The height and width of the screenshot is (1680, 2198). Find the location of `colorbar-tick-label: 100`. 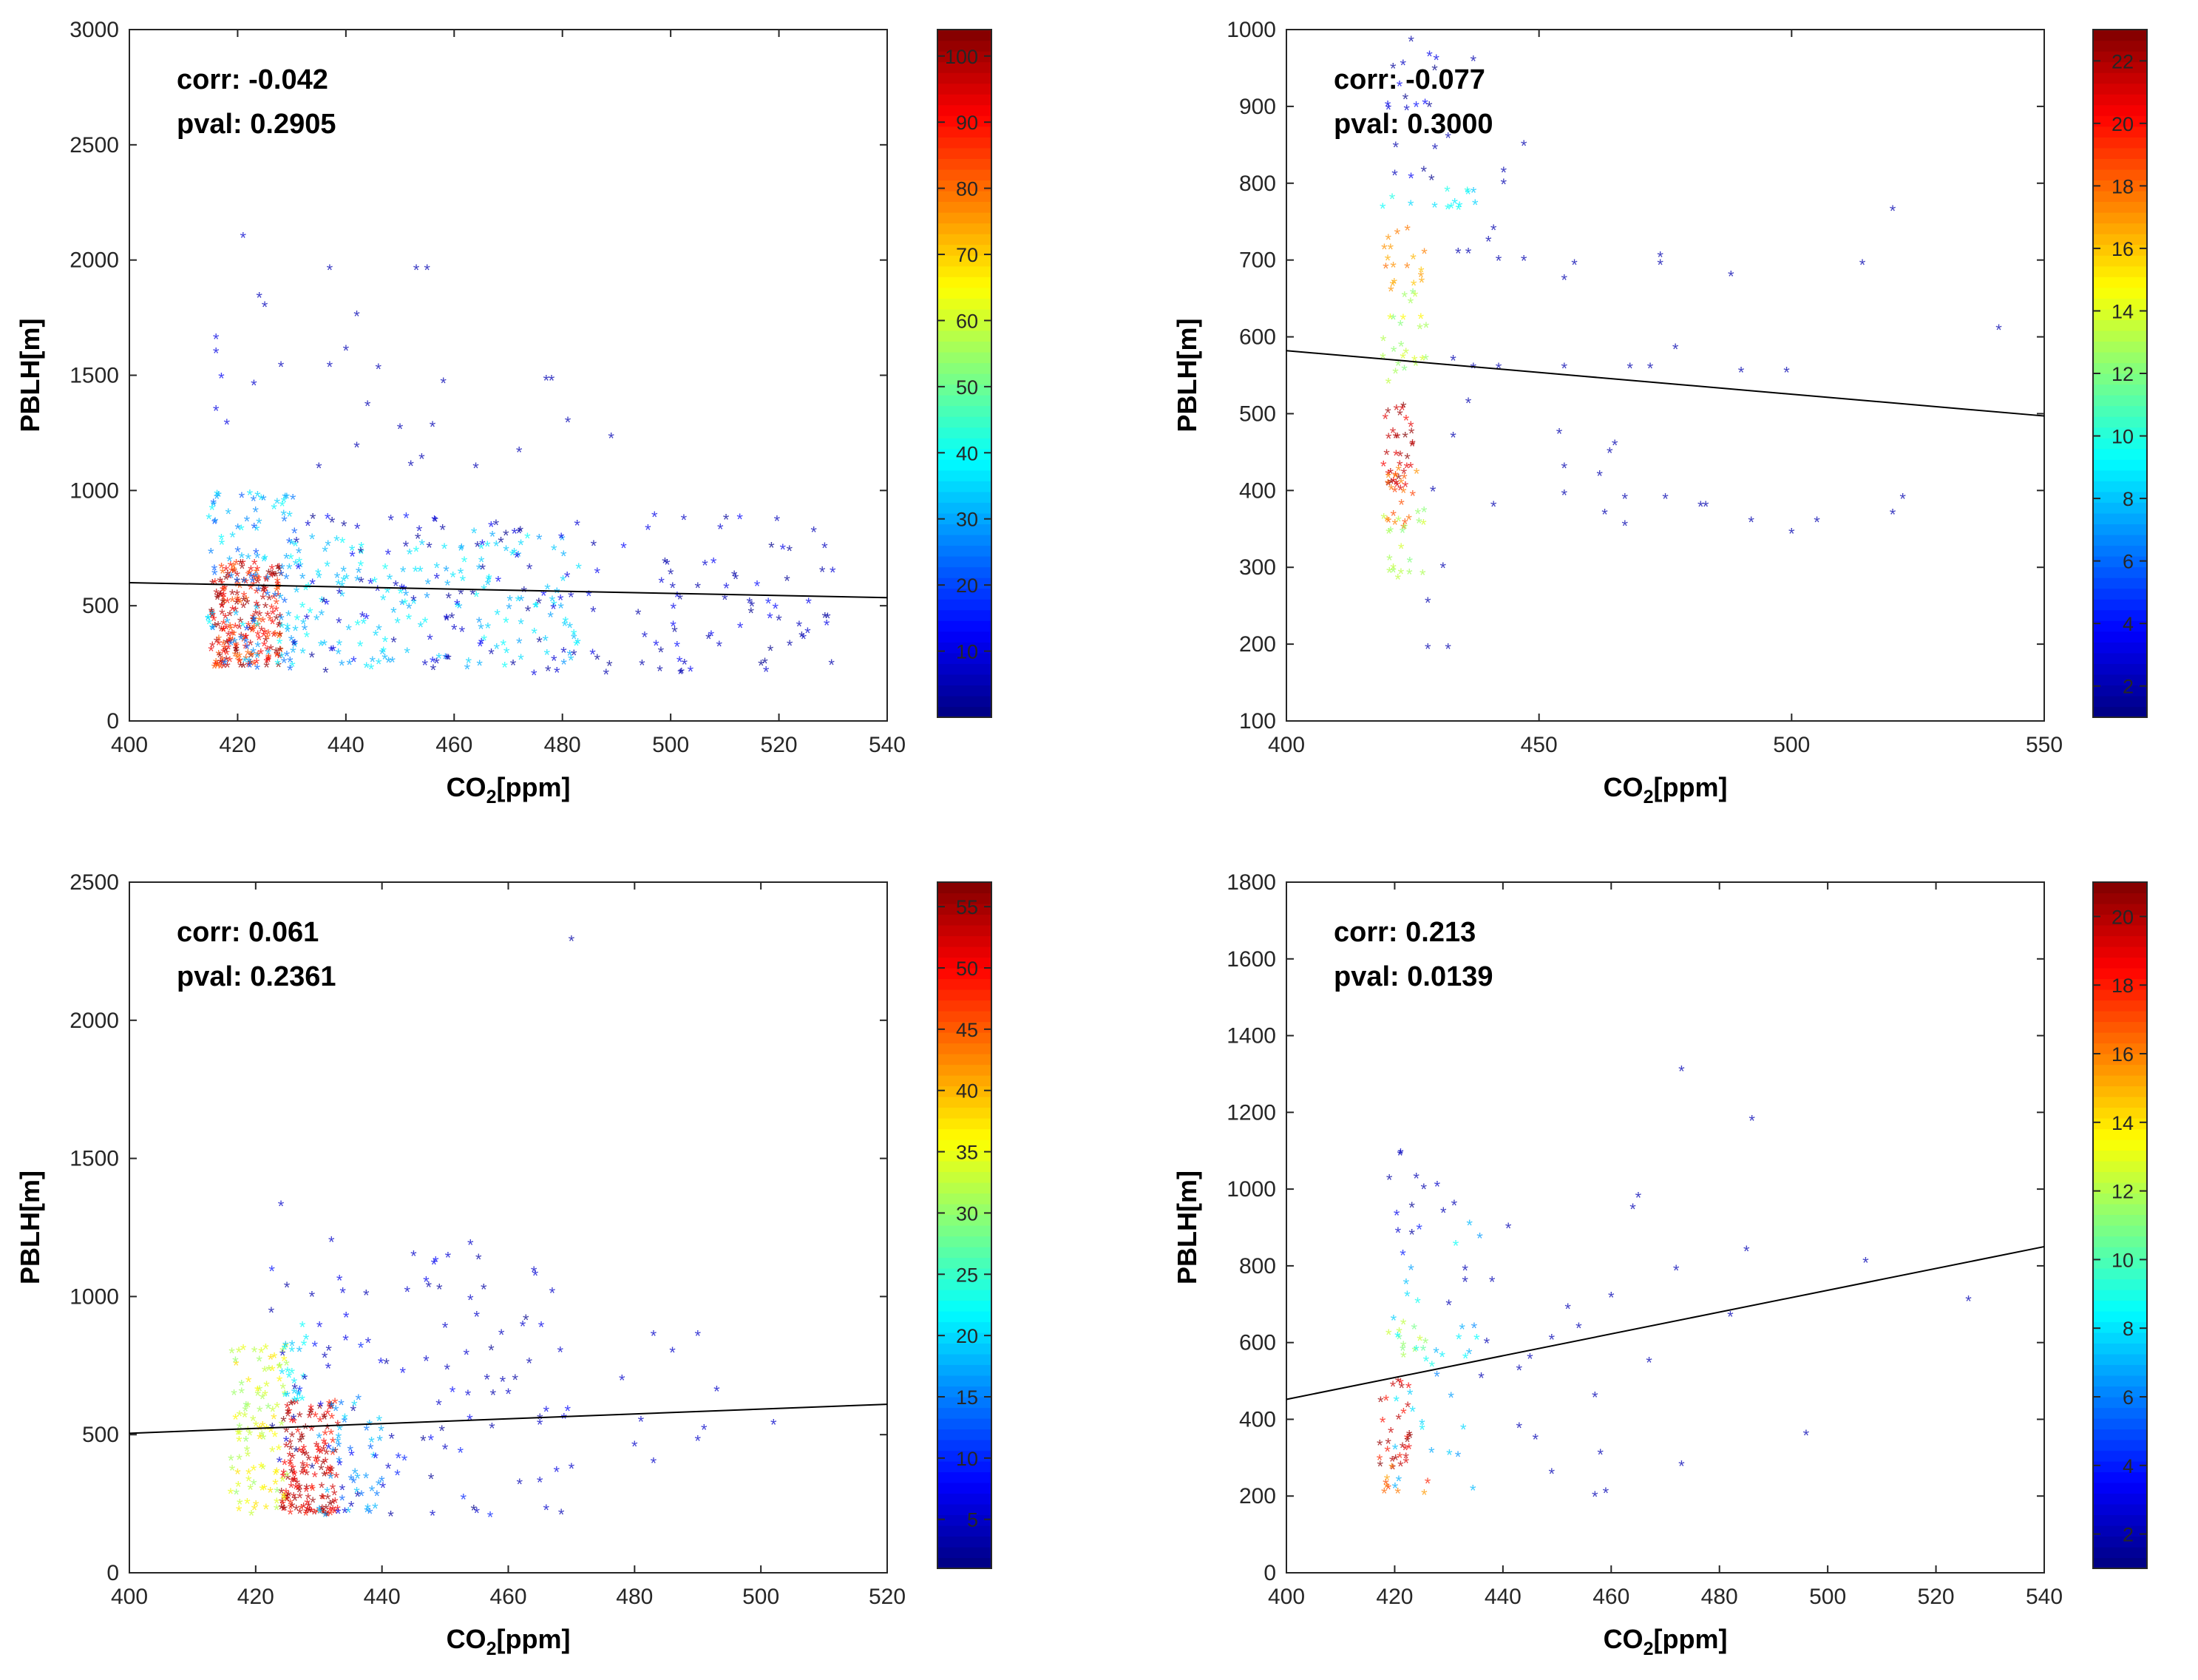

colorbar-tick-label: 100 is located at coordinates (961, 57).